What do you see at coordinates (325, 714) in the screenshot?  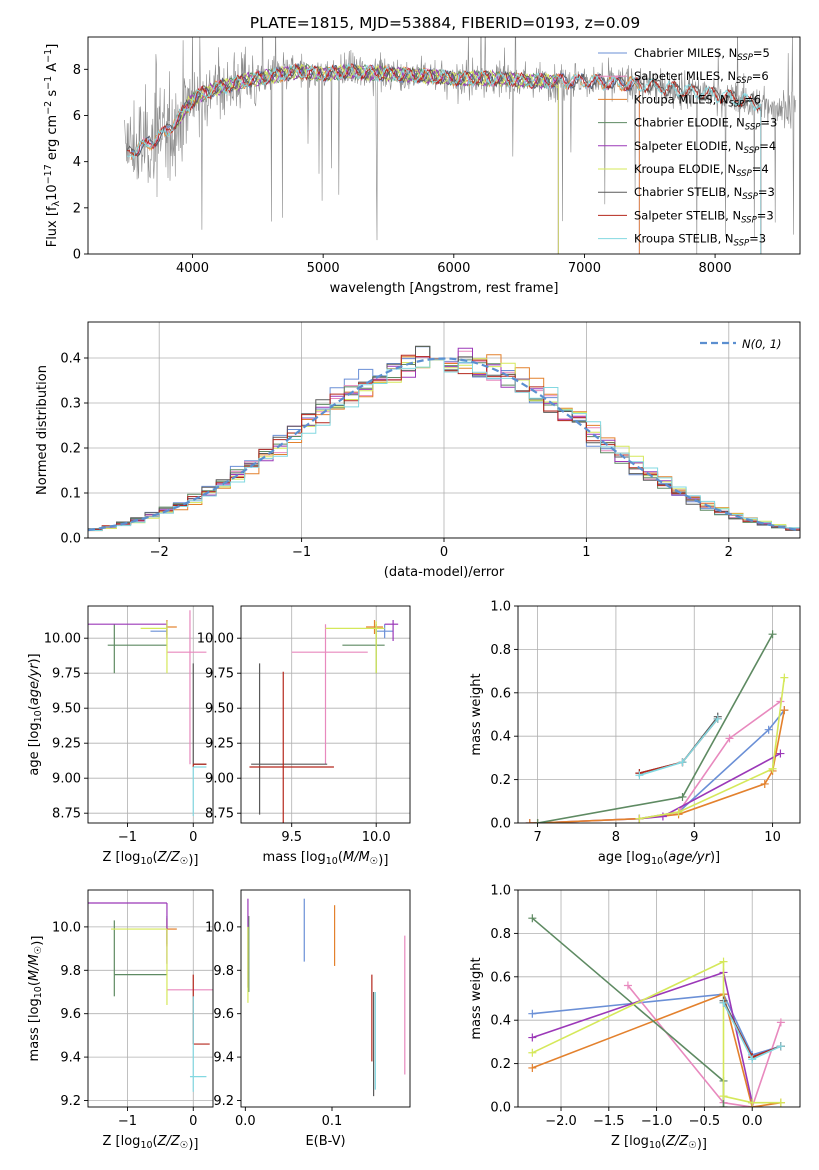 I see `age-vs-mass-frame` at bounding box center [325, 714].